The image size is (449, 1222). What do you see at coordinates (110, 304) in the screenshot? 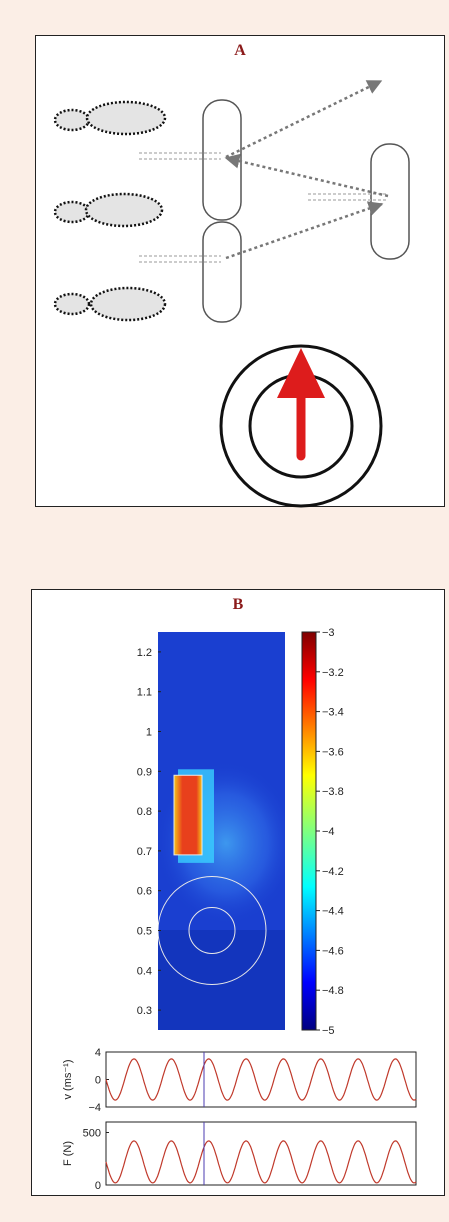
I see `source-pair-bottom` at bounding box center [110, 304].